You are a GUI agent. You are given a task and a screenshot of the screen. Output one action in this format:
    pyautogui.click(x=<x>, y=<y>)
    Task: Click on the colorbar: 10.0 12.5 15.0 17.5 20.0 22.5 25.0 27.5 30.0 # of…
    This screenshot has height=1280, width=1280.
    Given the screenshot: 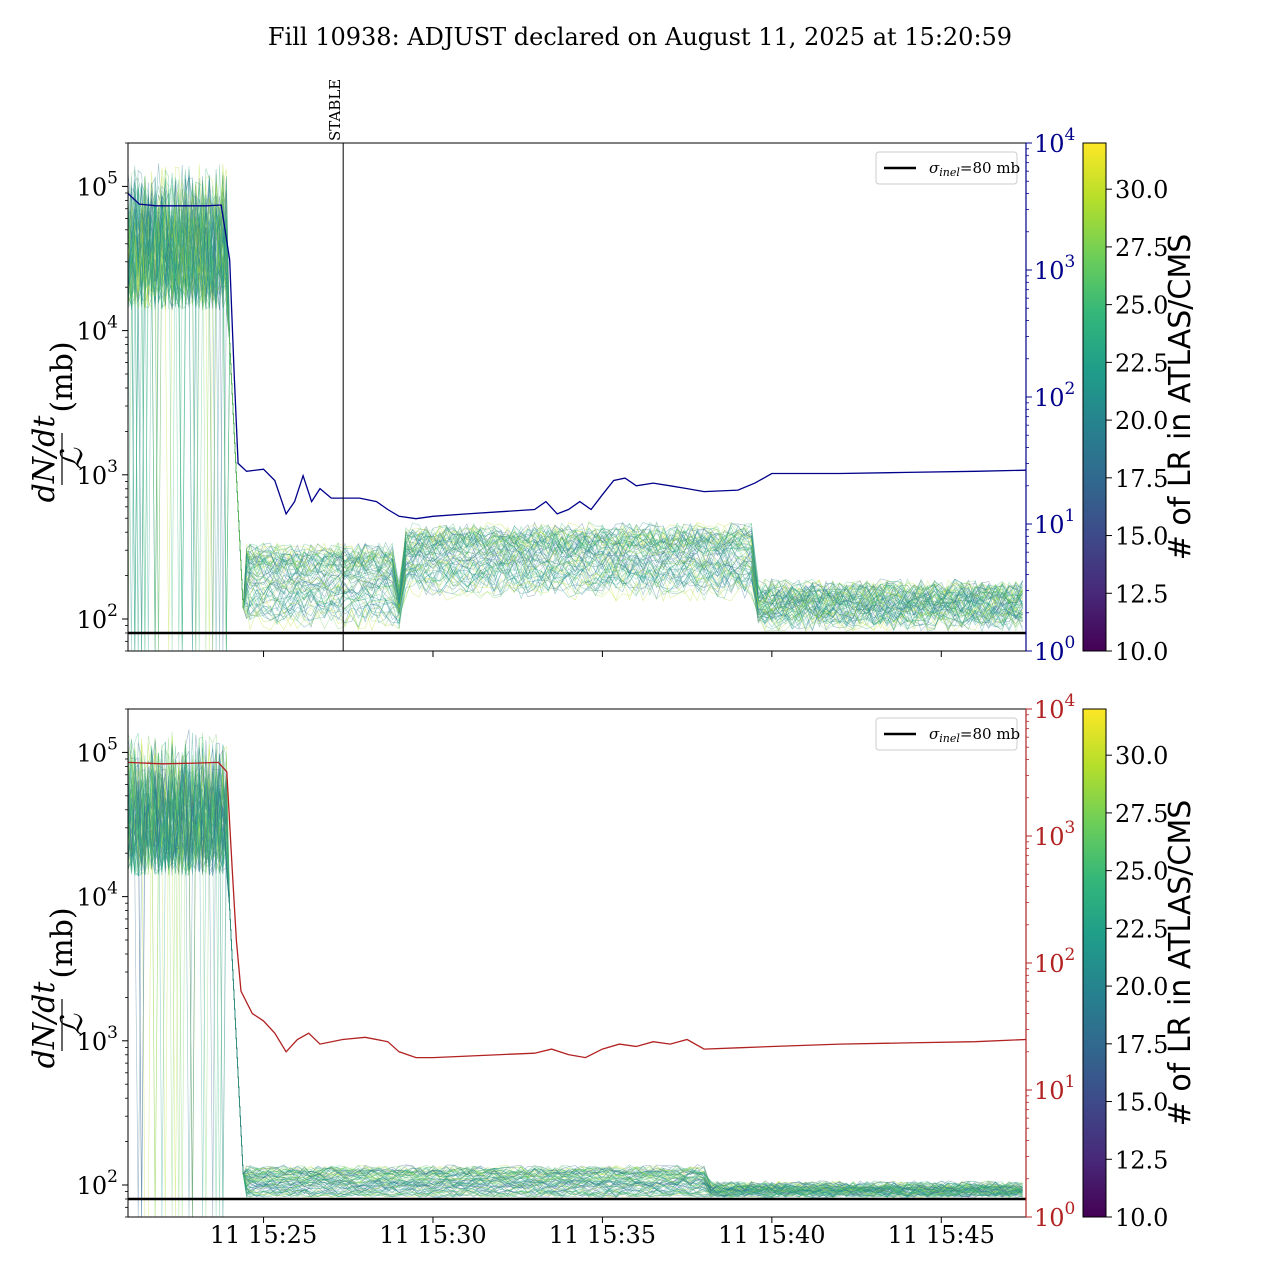 What is the action you would take?
    pyautogui.click(x=1140, y=970)
    